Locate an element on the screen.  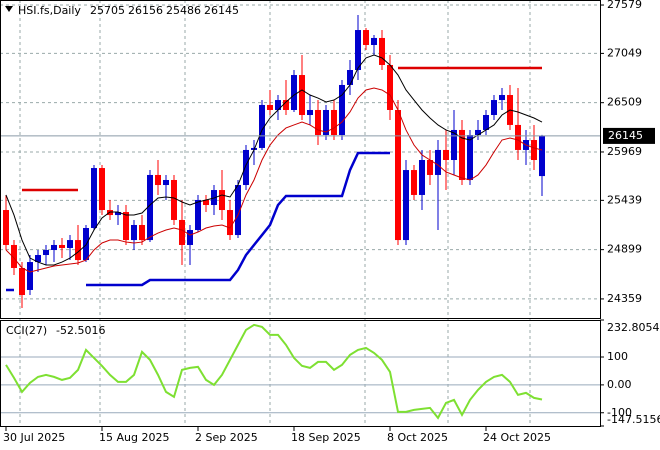
y-tick-label: -100 is located at coordinates (619, 412).